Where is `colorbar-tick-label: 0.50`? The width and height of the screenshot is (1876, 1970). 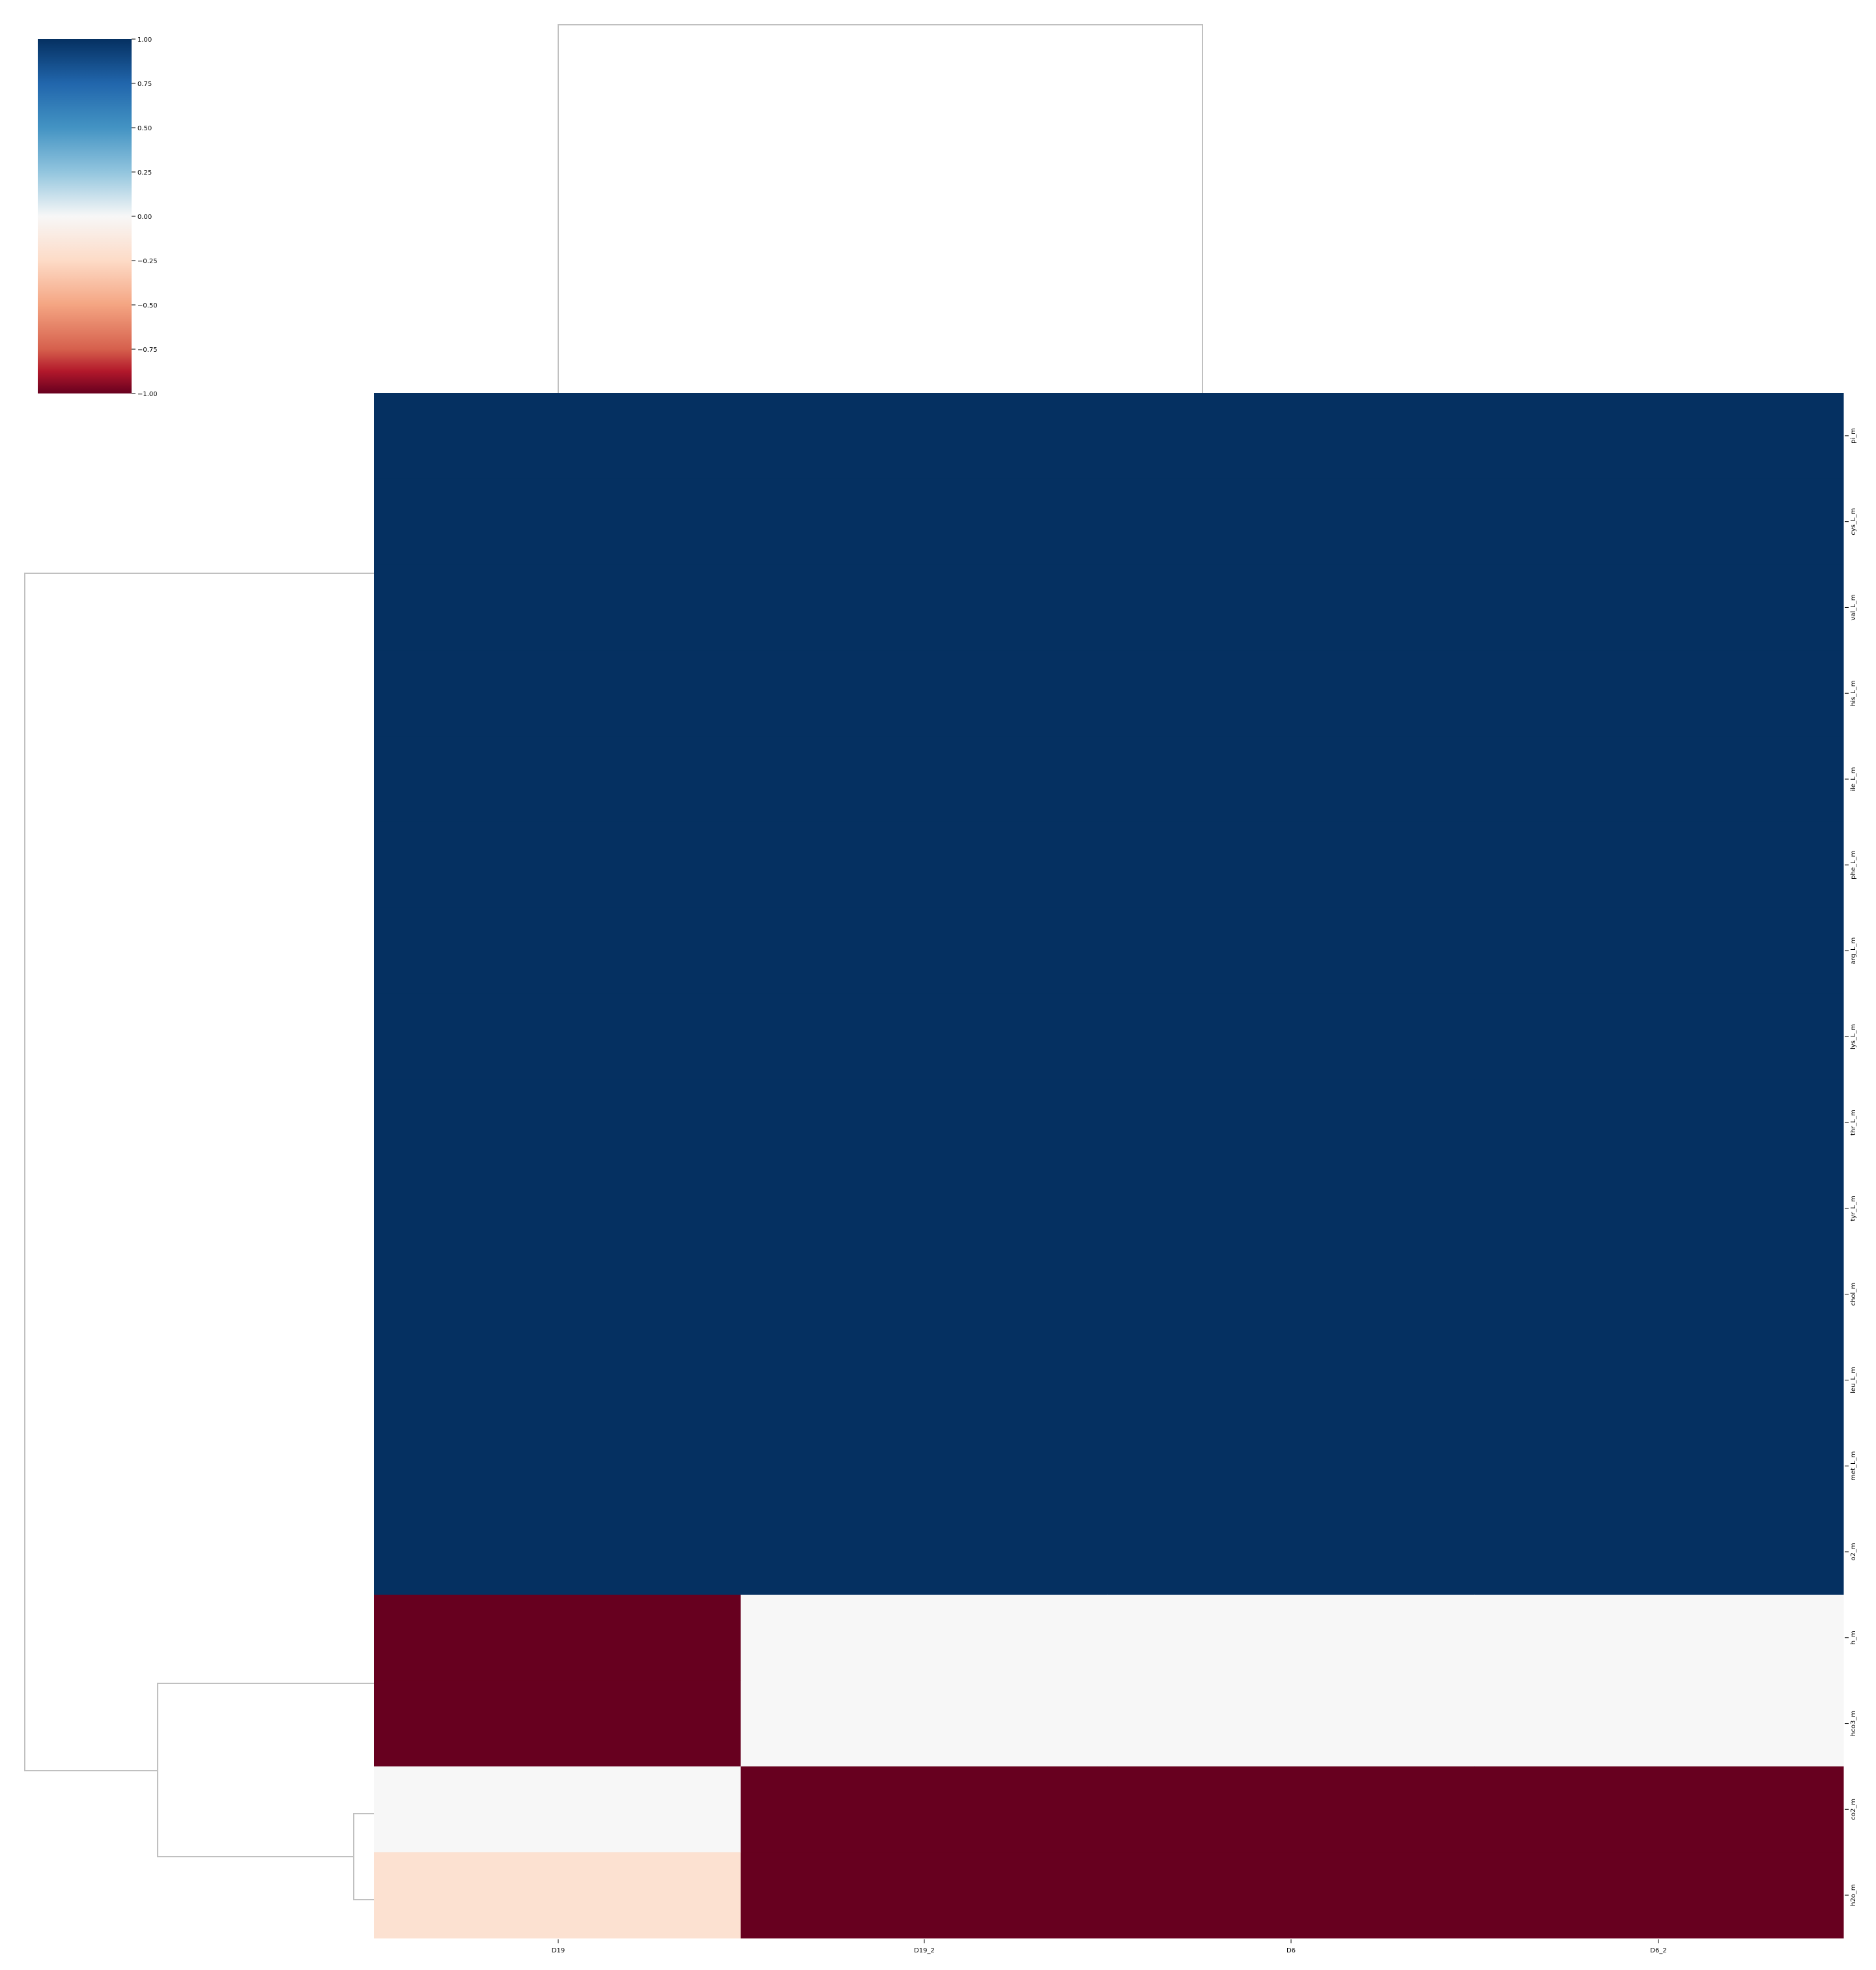 colorbar-tick-label: 0.50 is located at coordinates (144, 128).